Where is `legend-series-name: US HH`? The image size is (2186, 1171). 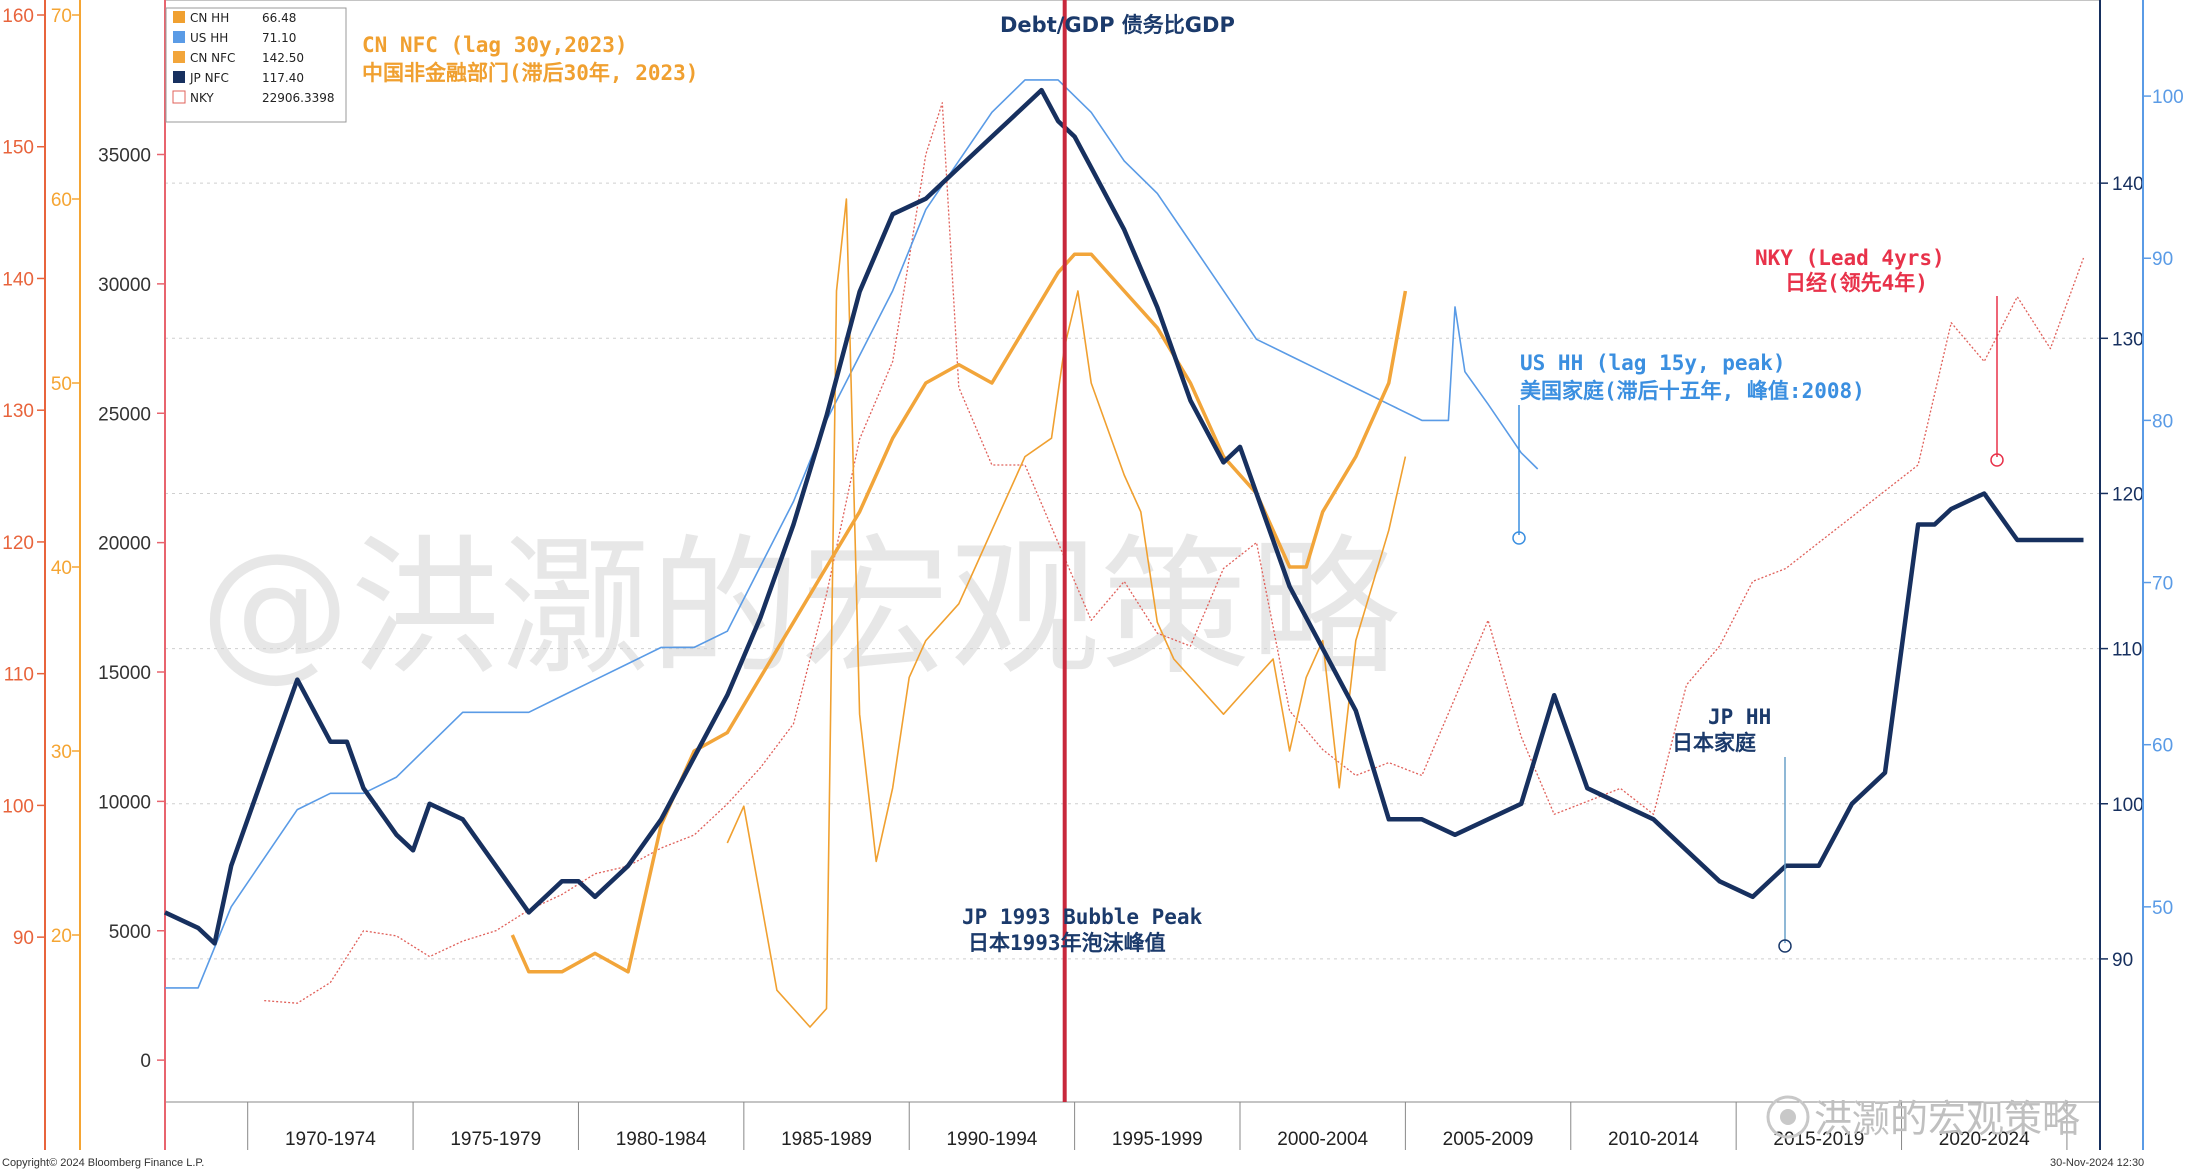
legend-series-name: US HH is located at coordinates (209, 38).